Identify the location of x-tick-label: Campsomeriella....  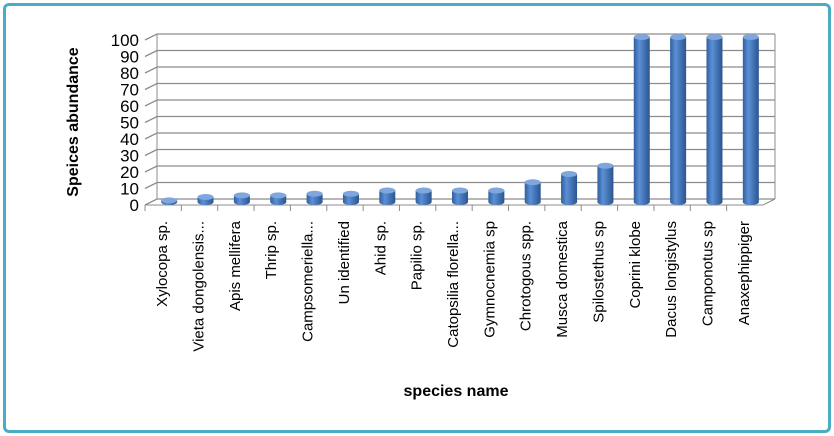
(308, 281).